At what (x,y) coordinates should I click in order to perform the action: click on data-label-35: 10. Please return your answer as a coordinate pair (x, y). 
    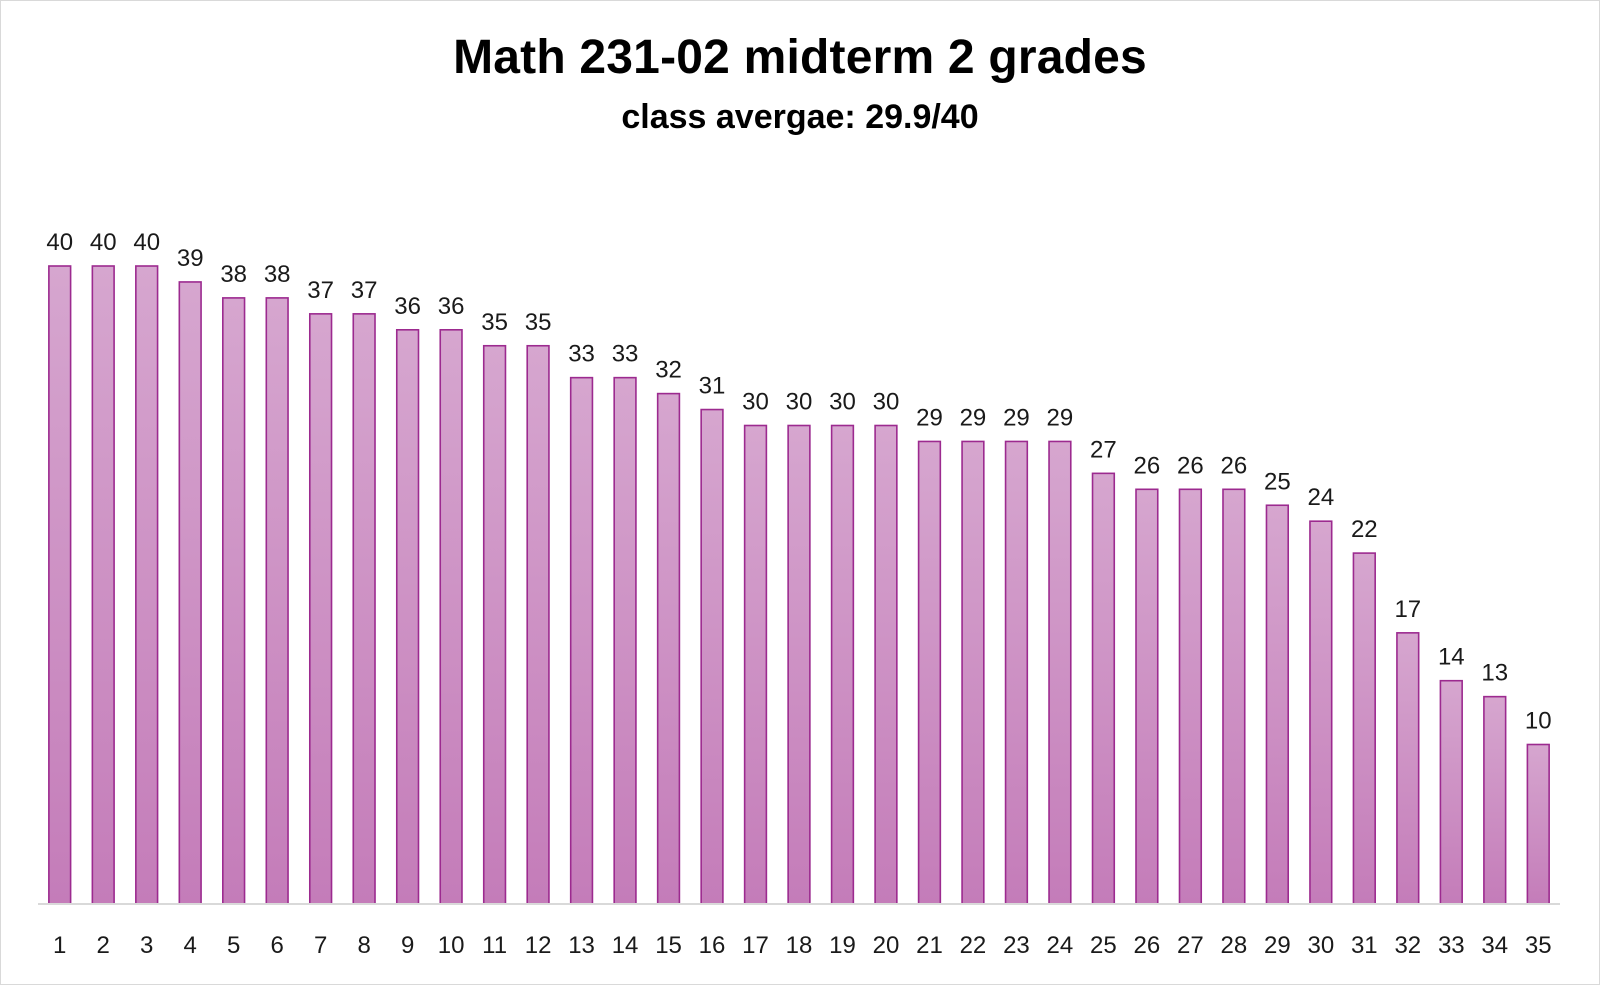
    Looking at the image, I should click on (1538, 721).